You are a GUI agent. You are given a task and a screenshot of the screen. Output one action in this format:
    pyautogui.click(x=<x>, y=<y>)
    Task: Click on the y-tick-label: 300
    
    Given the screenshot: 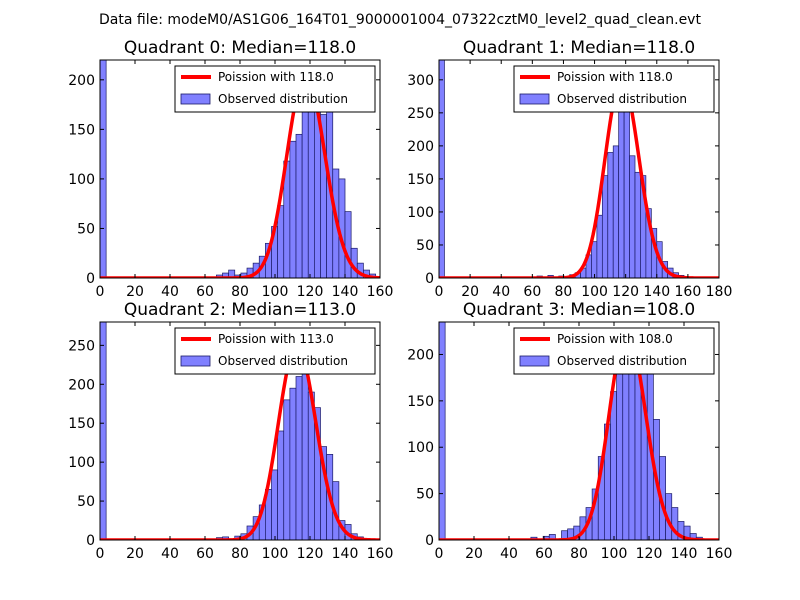 What is the action you would take?
    pyautogui.click(x=420, y=81)
    